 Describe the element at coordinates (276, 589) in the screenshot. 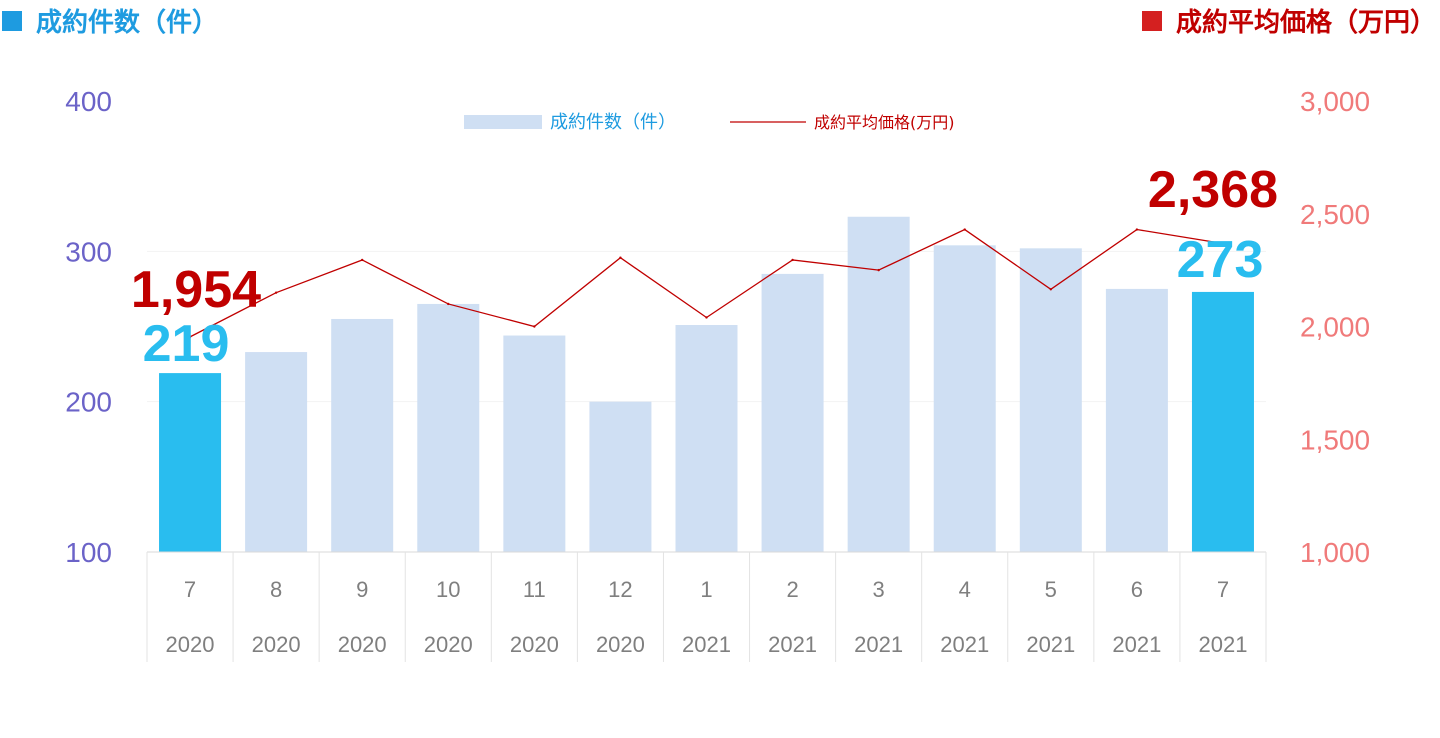

I see `x-tick-label-month: 8` at that location.